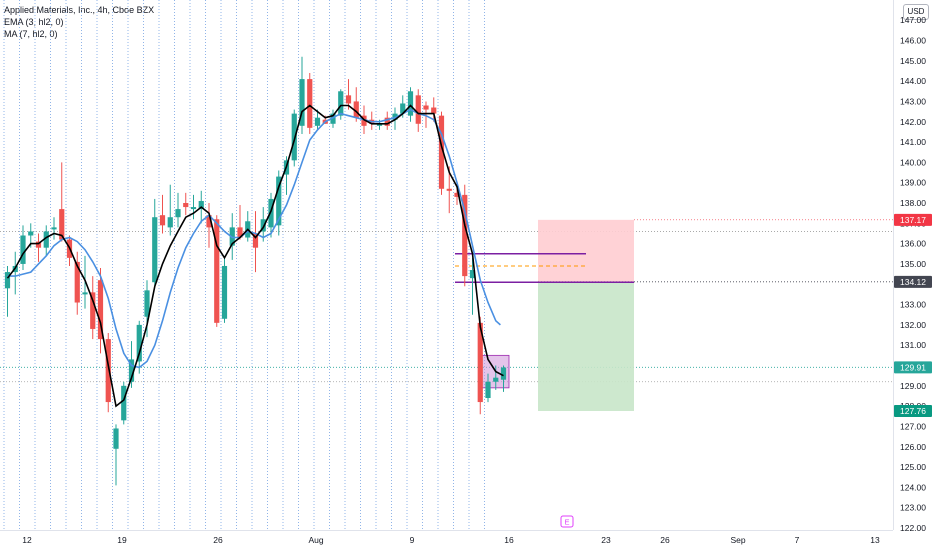 The width and height of the screenshot is (932, 550). Describe the element at coordinates (586, 250) in the screenshot. I see `stop-loss-zone` at that location.